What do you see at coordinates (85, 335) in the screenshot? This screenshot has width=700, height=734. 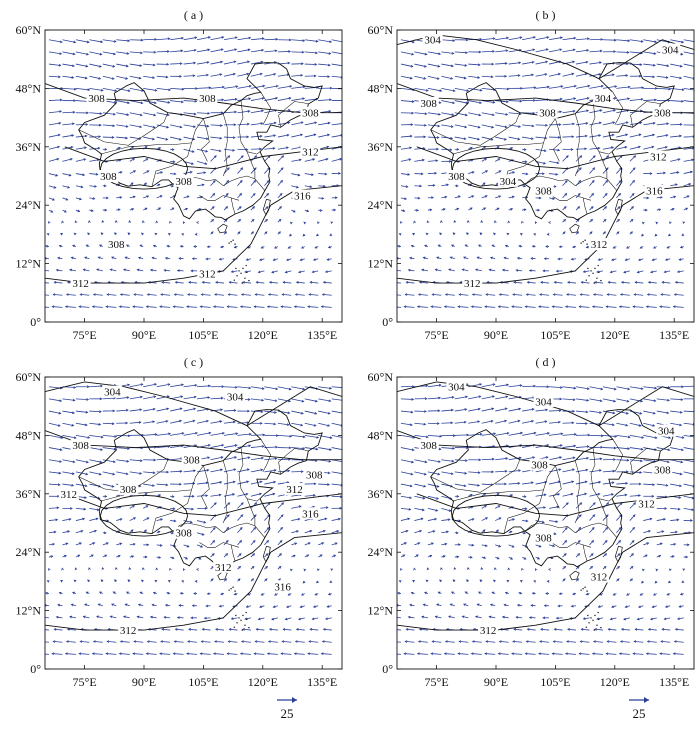 I see `lon-tick-label: 75°E` at bounding box center [85, 335].